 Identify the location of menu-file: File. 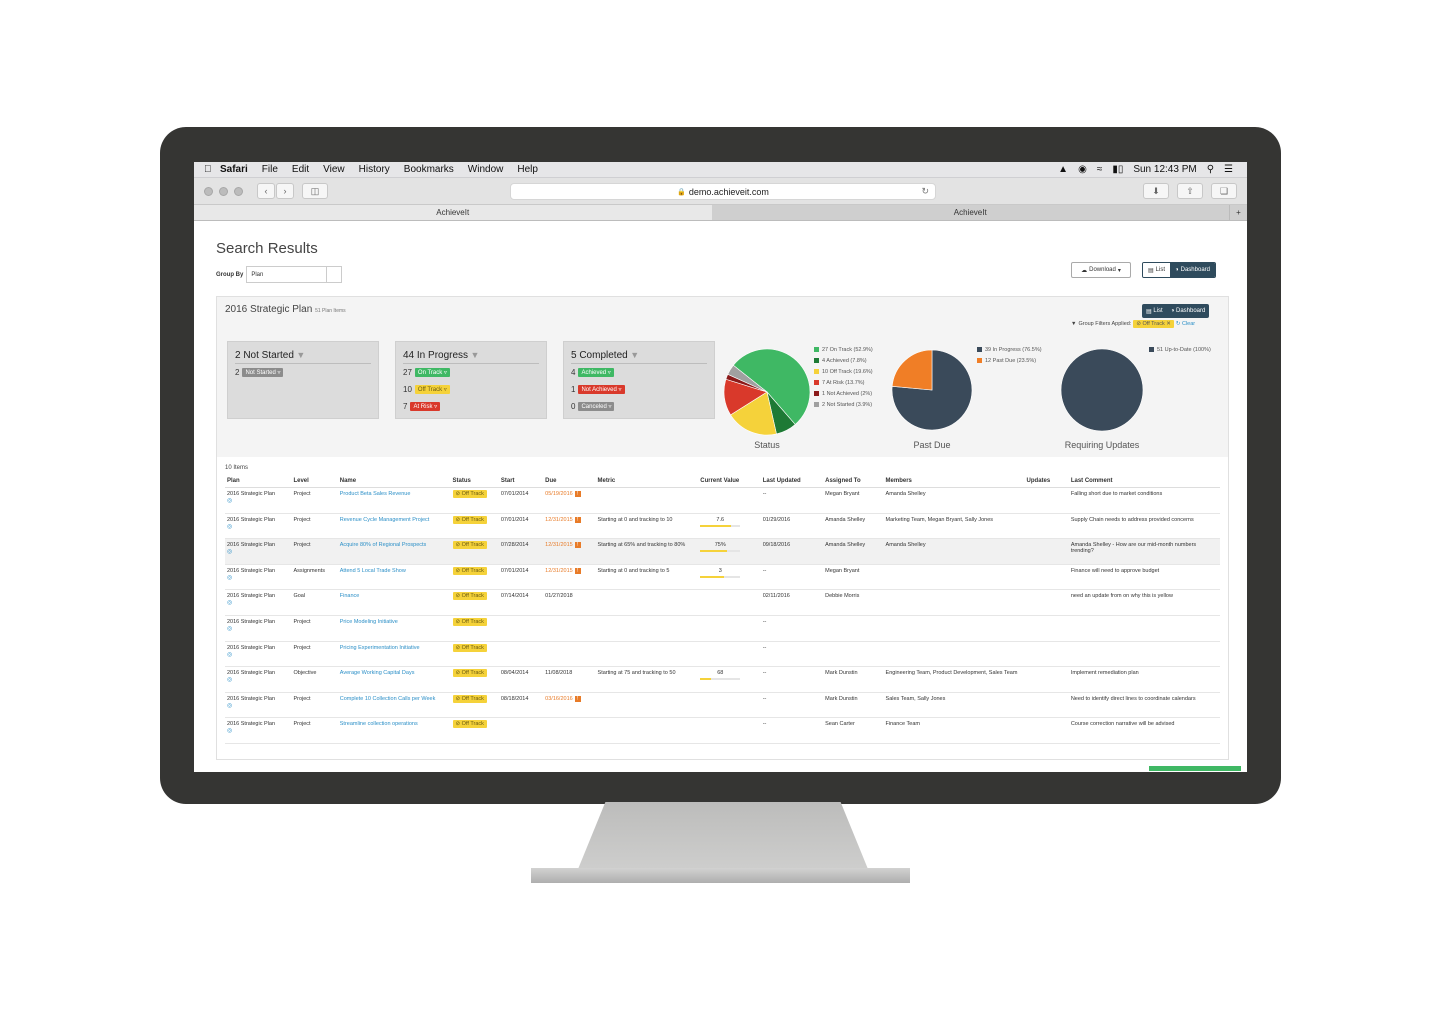
(269, 169).